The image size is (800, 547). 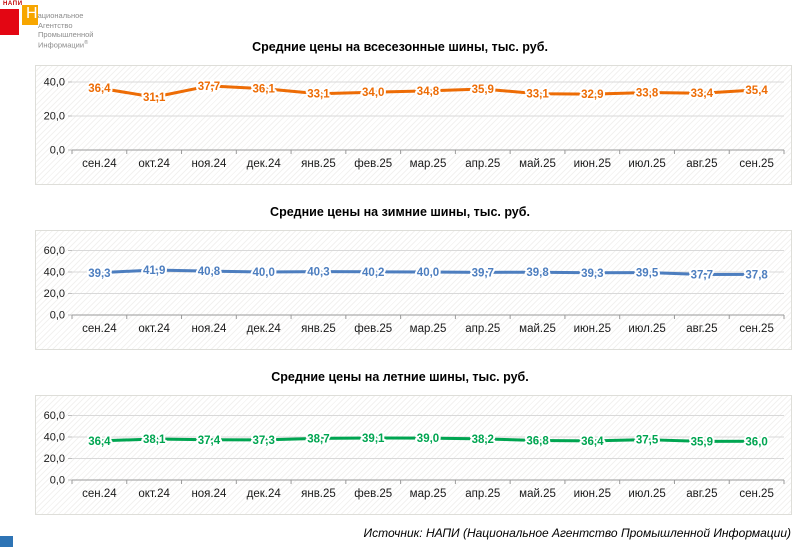 What do you see at coordinates (318, 439) in the screenshot?
I see `svg-text: 38,7` at bounding box center [318, 439].